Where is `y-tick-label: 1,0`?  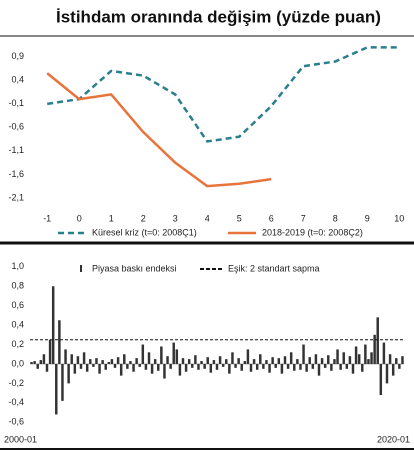 y-tick-label: 1,0 is located at coordinates (17, 266).